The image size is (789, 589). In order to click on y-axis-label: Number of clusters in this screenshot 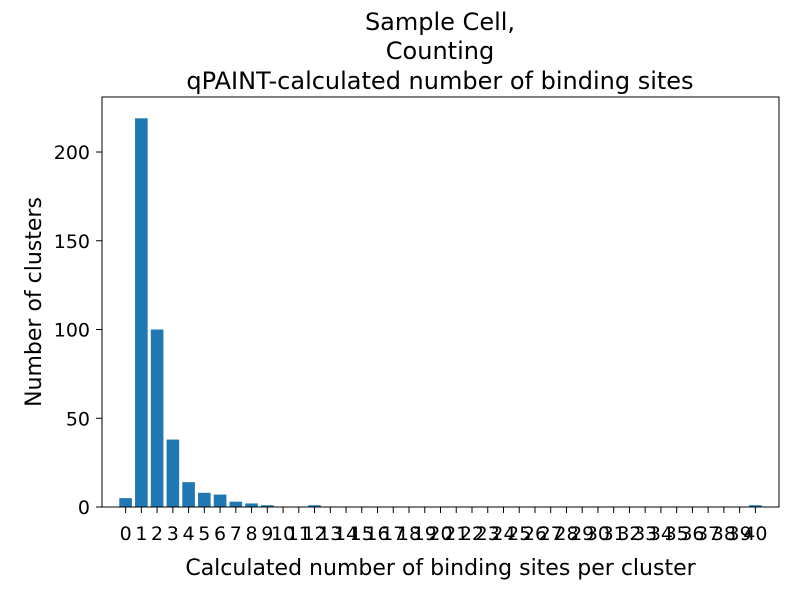, I will do `click(34, 302)`.